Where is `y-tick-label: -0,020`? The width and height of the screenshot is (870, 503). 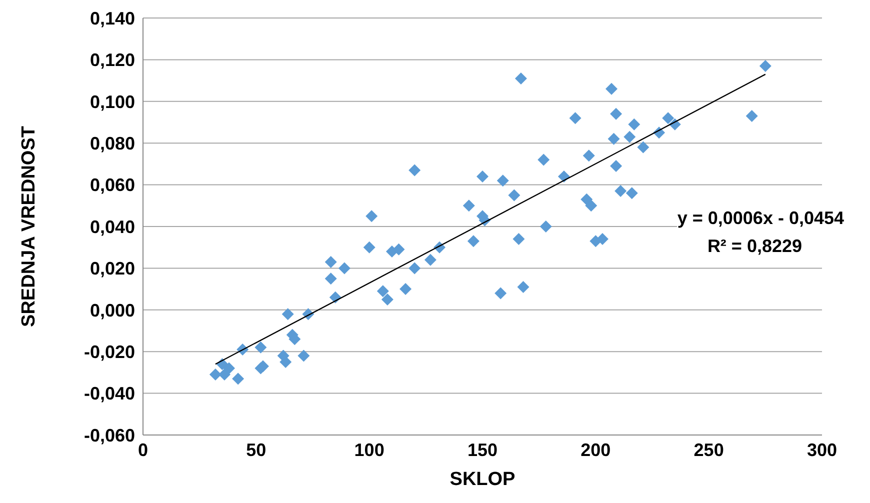
y-tick-label: -0,020 is located at coordinates (109, 352).